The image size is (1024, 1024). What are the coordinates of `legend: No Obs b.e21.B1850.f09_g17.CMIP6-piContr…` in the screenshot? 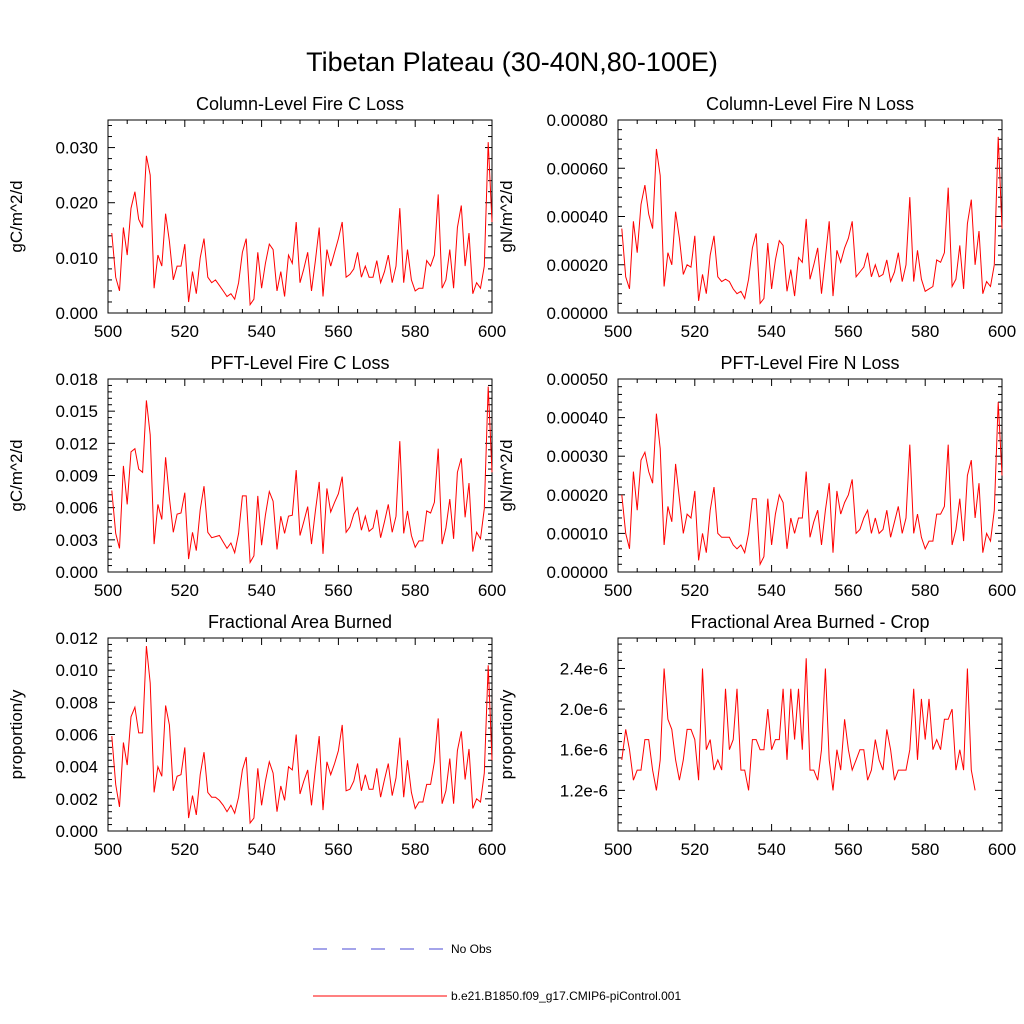 It's located at (497, 972).